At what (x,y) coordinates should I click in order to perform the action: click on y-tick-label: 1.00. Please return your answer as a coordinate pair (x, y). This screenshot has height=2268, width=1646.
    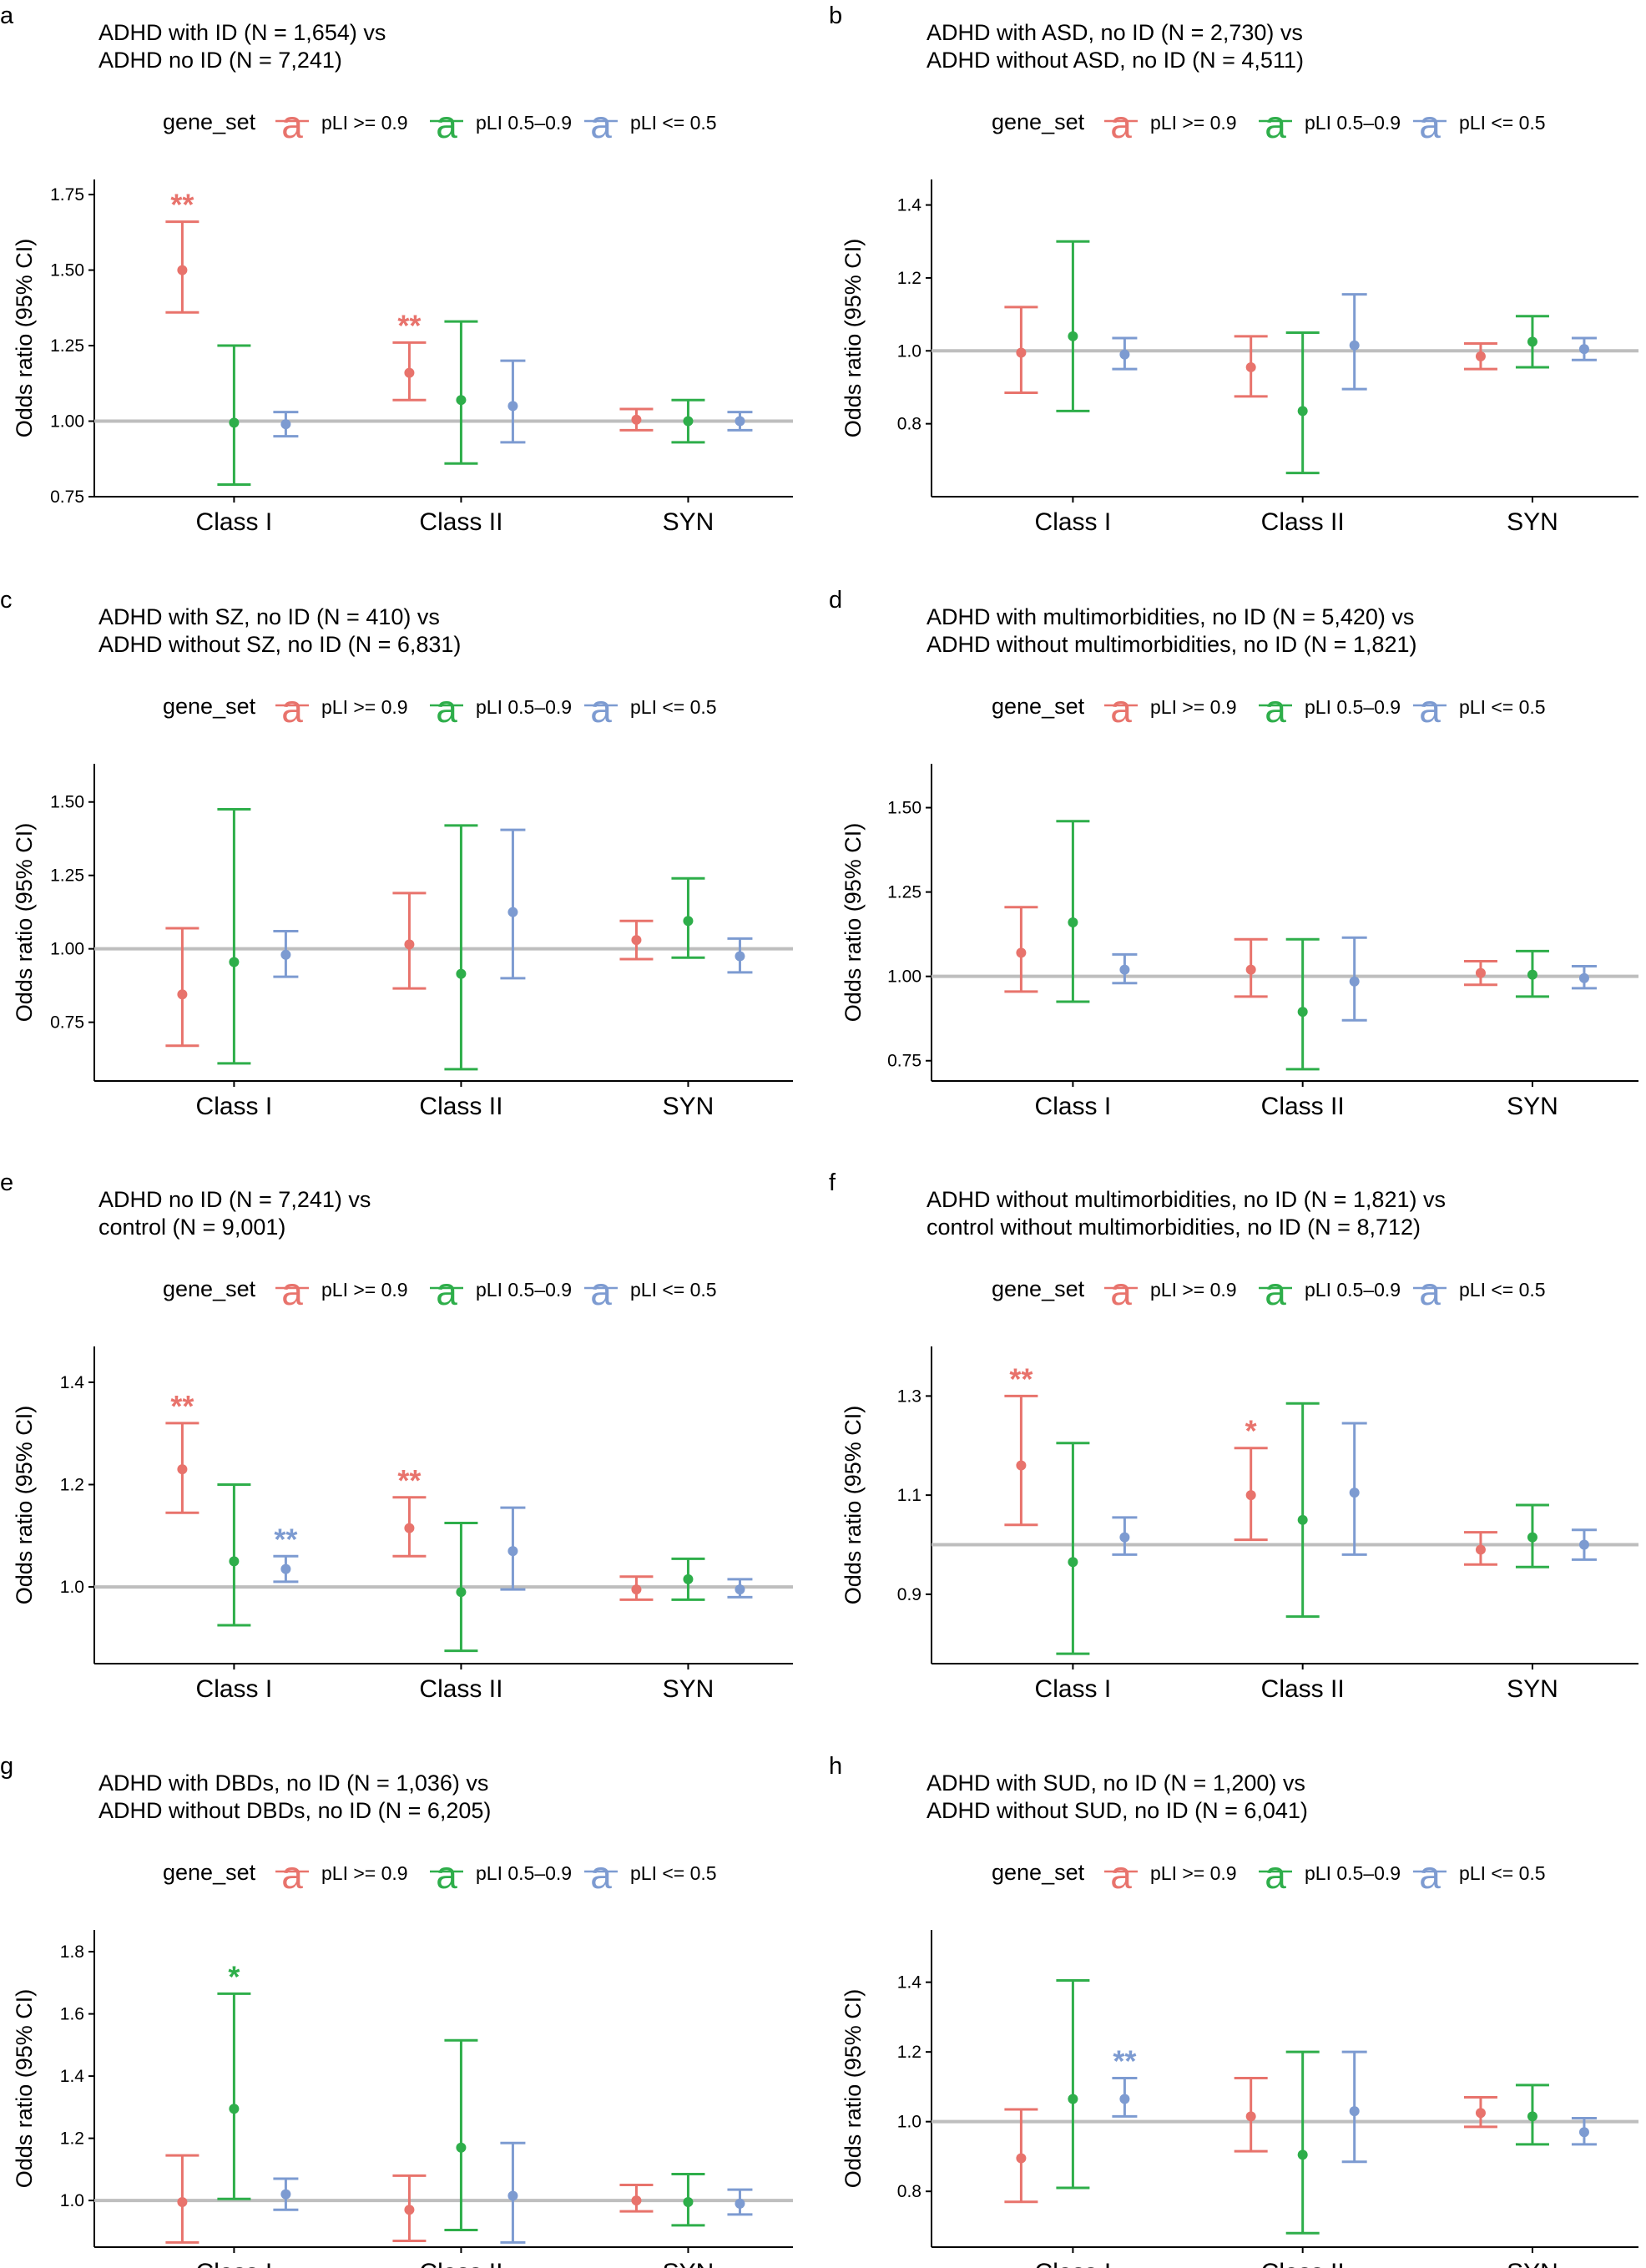
    Looking at the image, I should click on (67, 950).